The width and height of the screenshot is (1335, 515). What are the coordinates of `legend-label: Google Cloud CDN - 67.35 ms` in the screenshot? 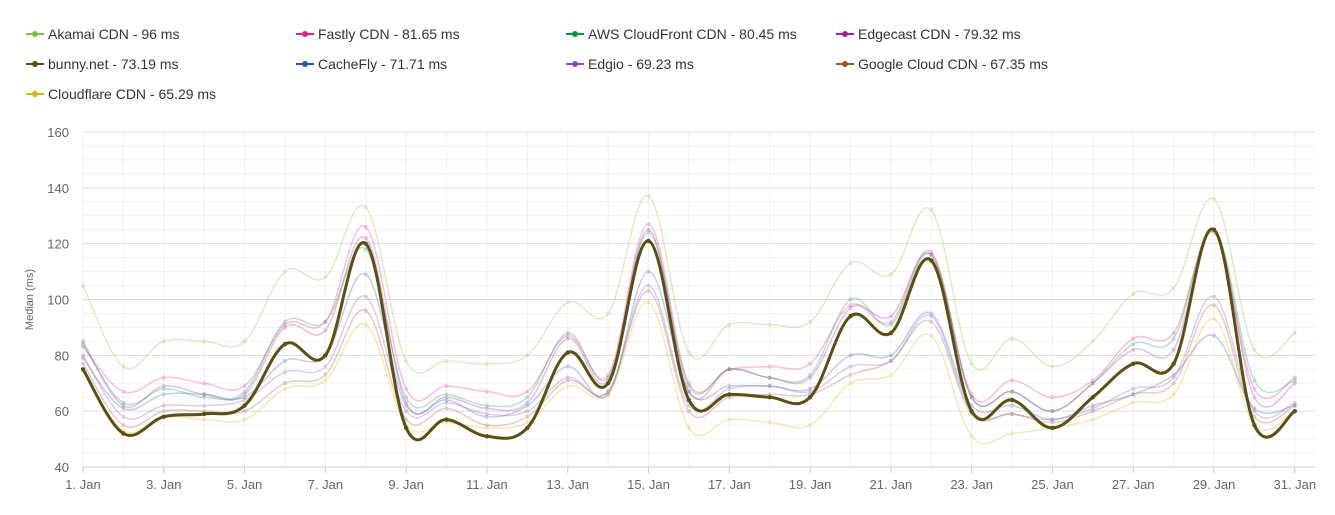 It's located at (953, 64).